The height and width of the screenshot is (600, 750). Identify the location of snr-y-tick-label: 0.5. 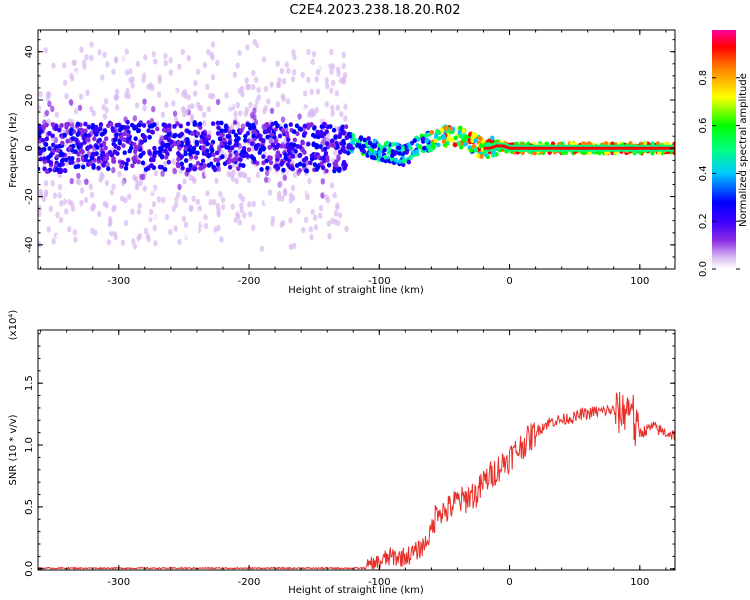
(29, 507).